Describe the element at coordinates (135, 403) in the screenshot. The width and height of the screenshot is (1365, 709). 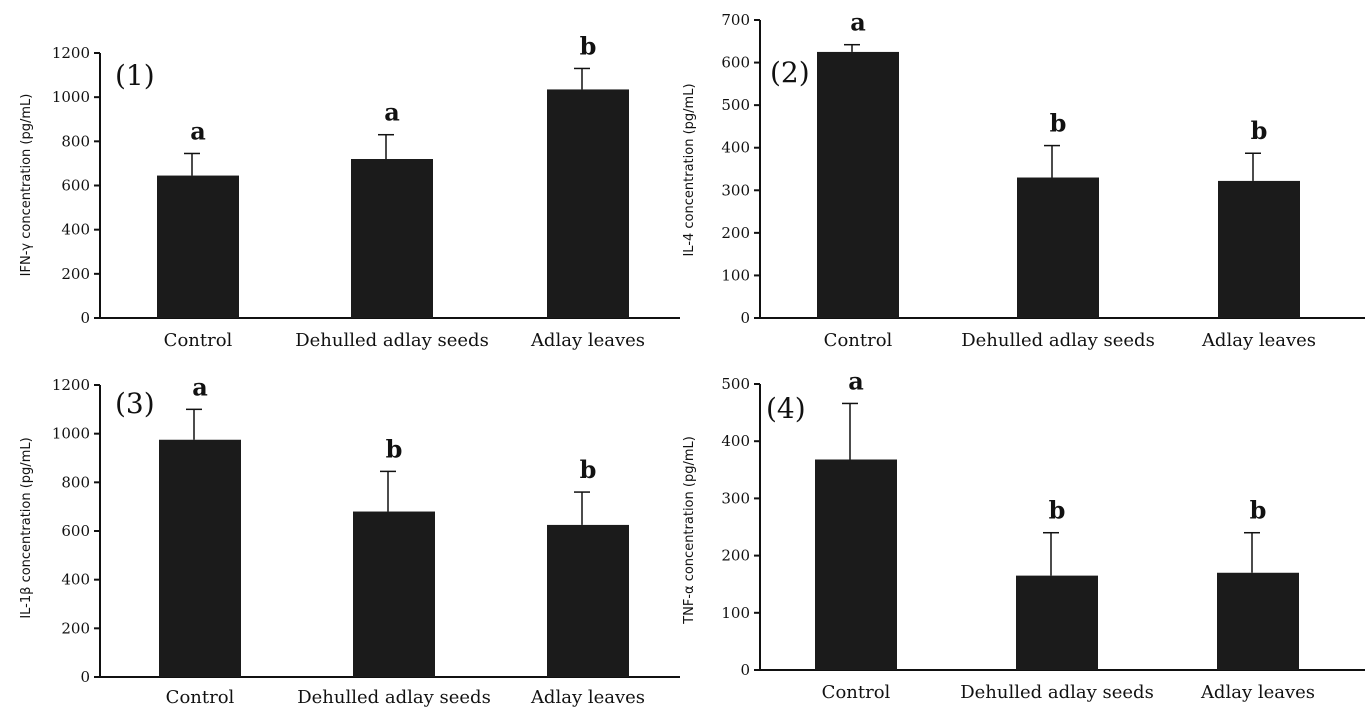
I see `panel-label: (3)` at that location.